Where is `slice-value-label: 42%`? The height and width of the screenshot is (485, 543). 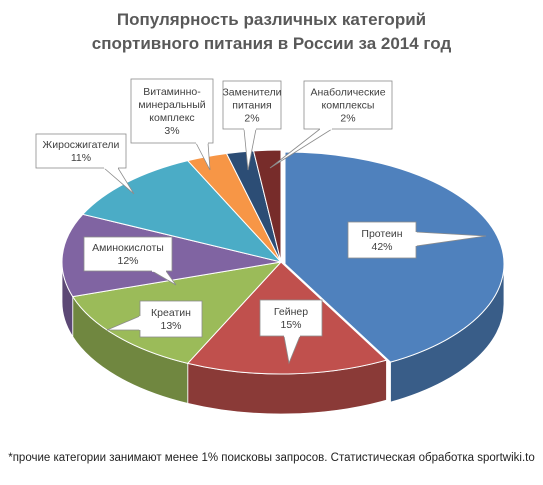 slice-value-label: 42% is located at coordinates (381, 247).